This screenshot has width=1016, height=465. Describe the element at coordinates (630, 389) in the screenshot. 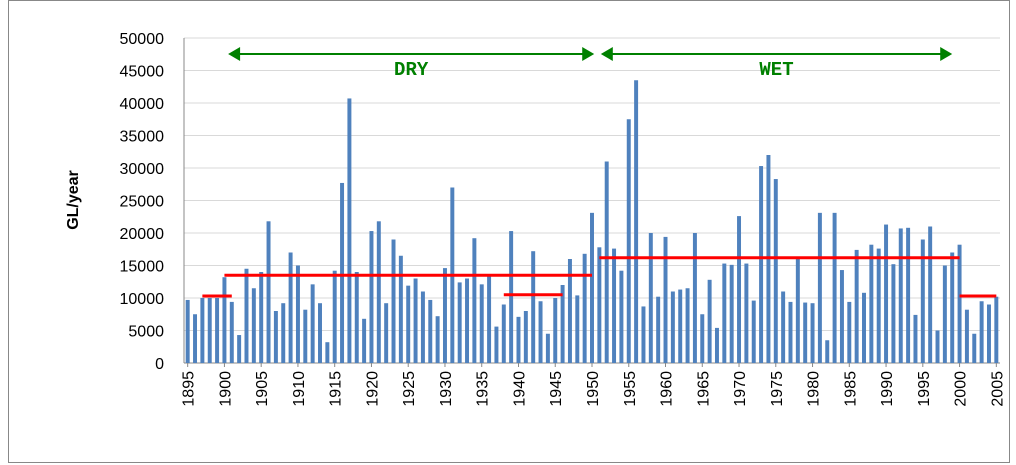

I see `x-tick-label: 1955` at that location.